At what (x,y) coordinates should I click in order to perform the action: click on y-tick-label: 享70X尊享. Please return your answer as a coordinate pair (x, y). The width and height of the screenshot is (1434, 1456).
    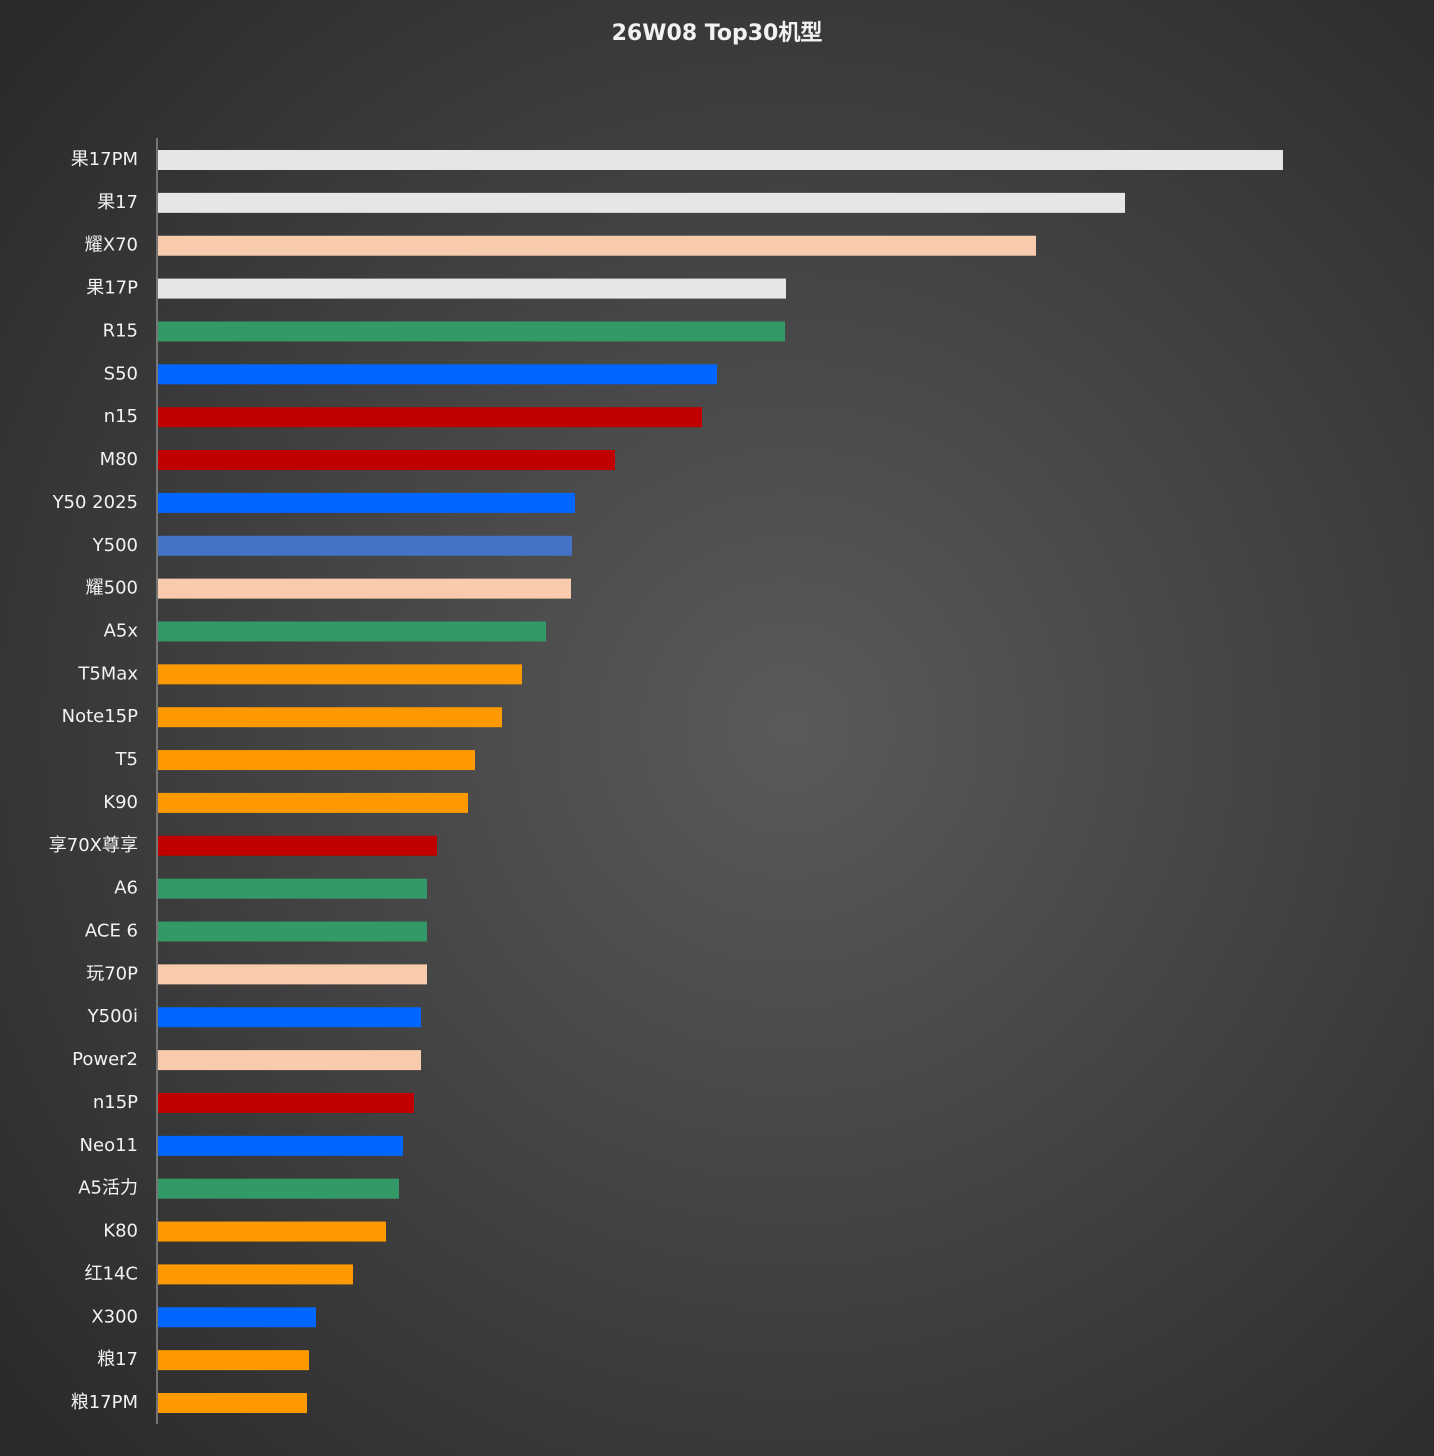
    Looking at the image, I should click on (93, 845).